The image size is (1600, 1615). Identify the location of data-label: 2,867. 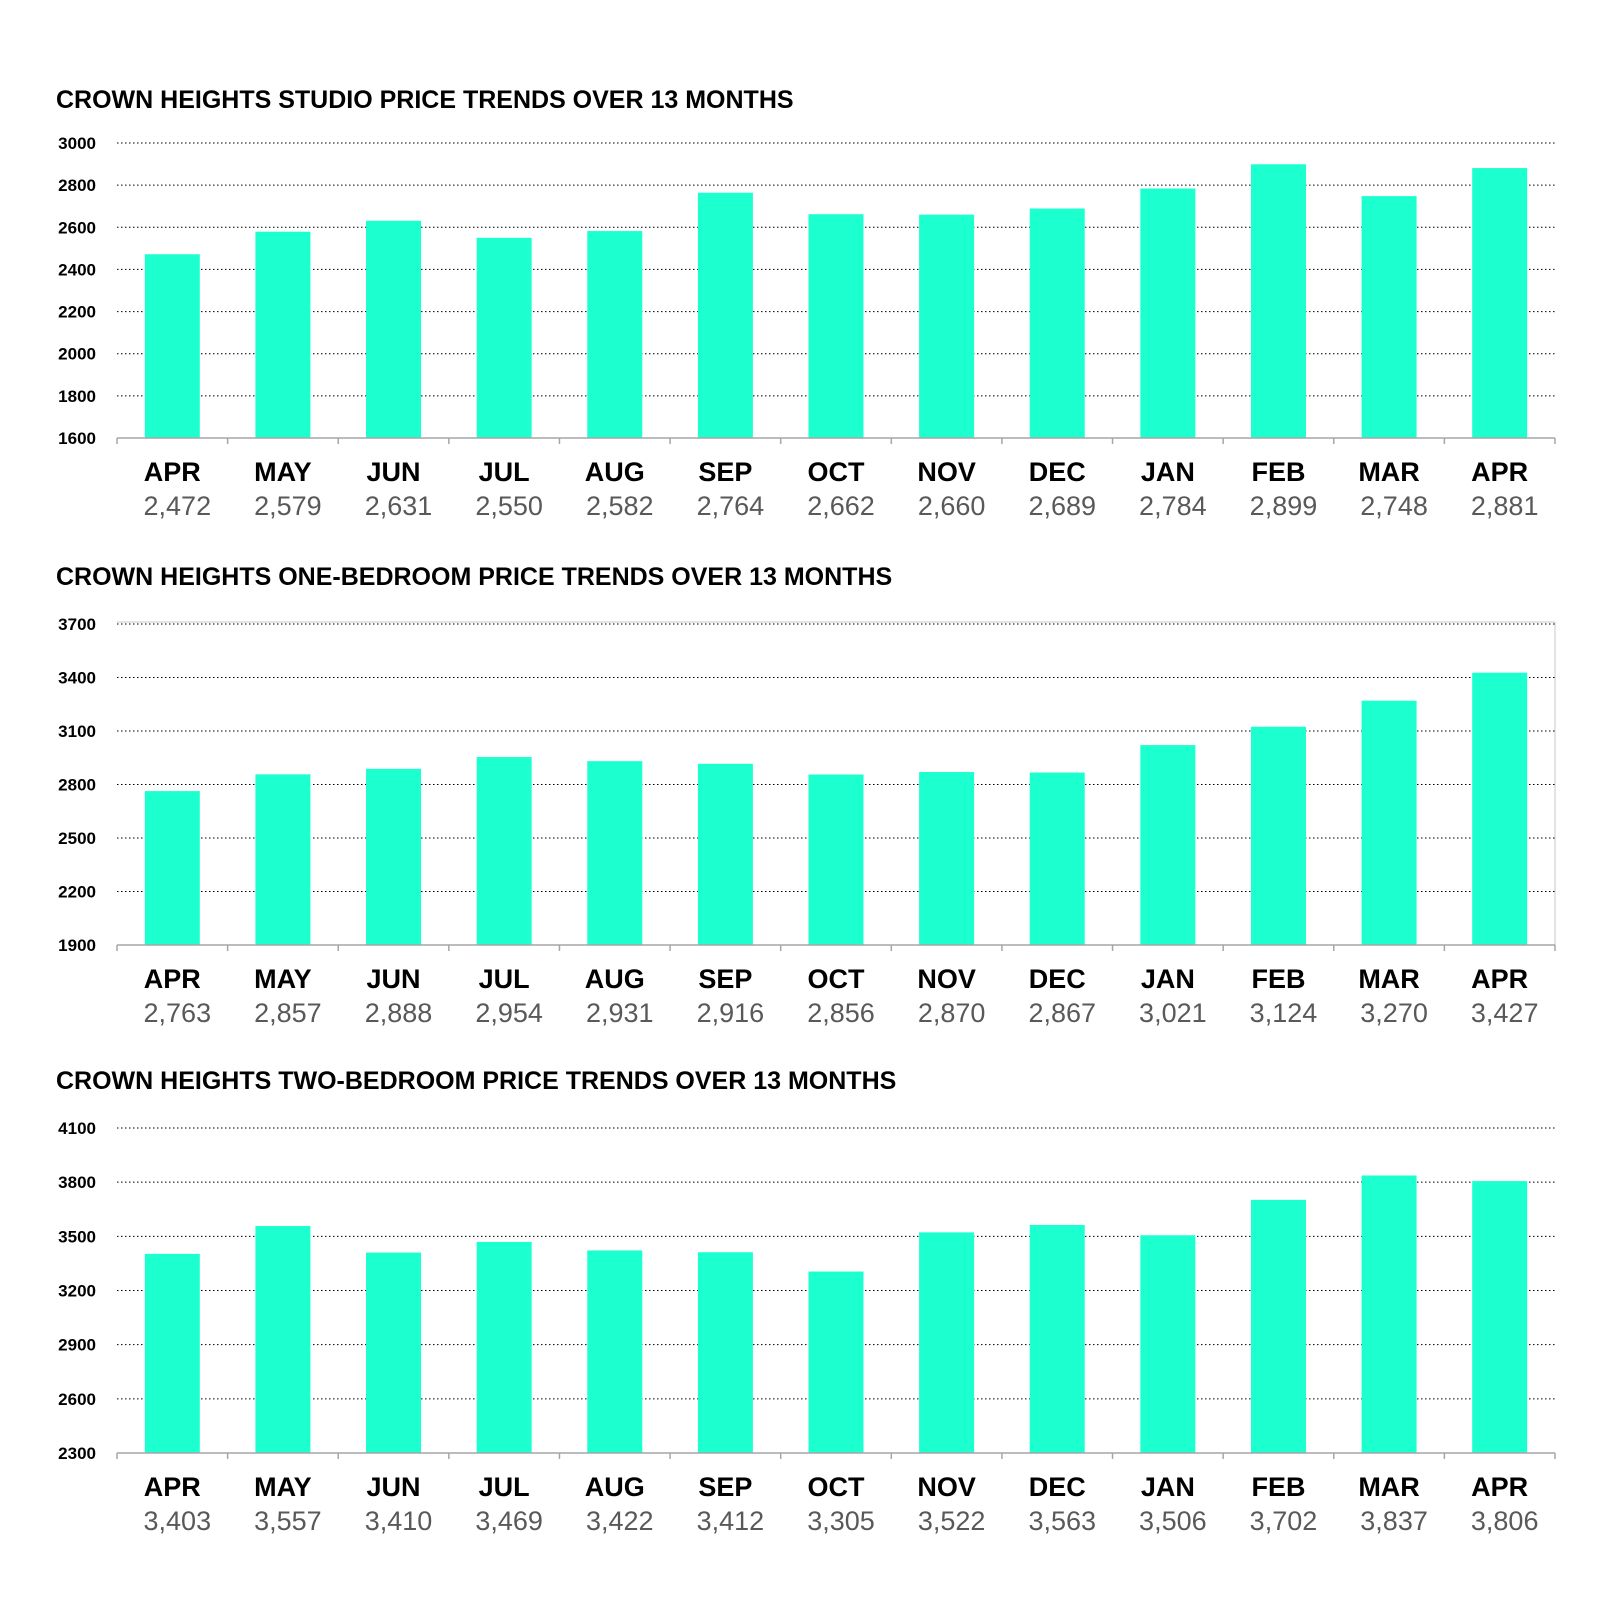
(1062, 1013).